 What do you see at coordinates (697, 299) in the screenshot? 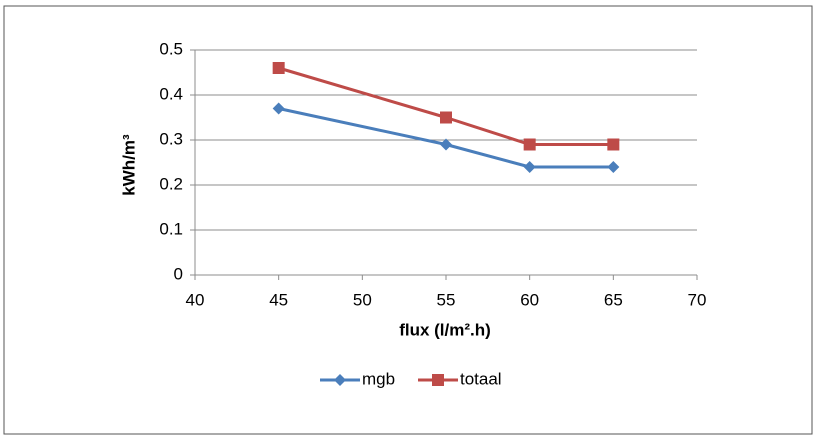
I see `x-tick-label: 70` at bounding box center [697, 299].